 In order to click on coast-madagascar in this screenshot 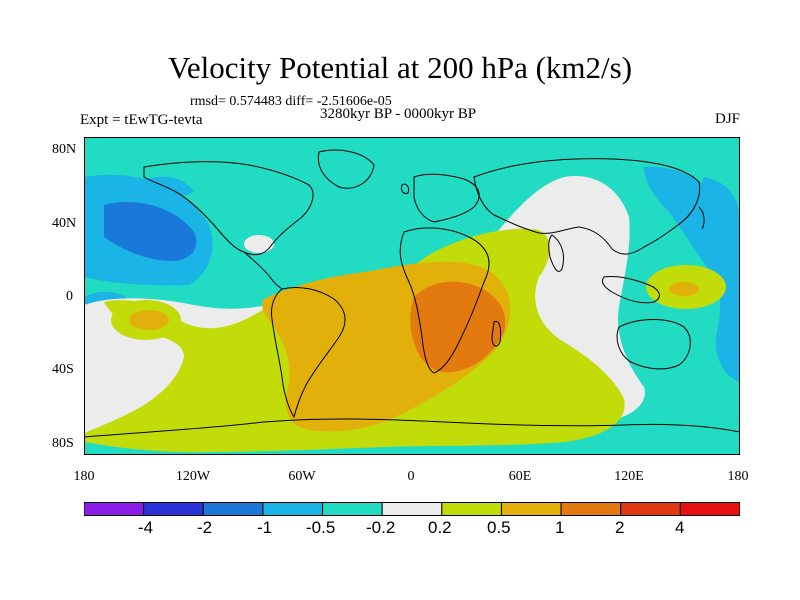, I will do `click(496, 333)`.